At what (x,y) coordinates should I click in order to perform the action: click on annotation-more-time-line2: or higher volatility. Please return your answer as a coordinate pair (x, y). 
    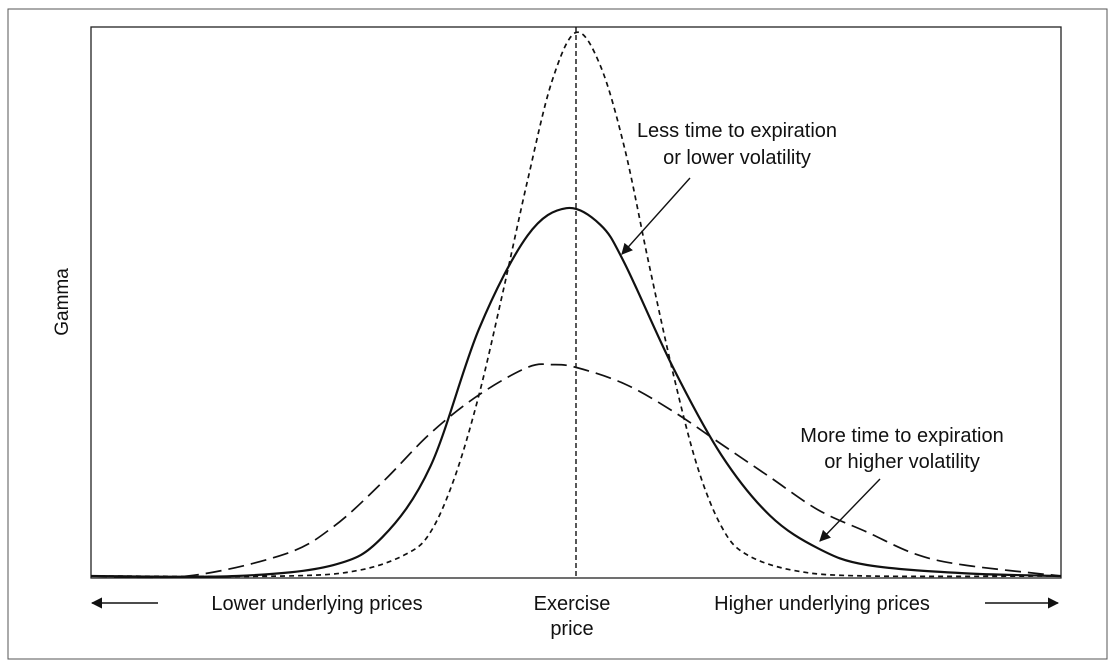
    Looking at the image, I should click on (902, 462).